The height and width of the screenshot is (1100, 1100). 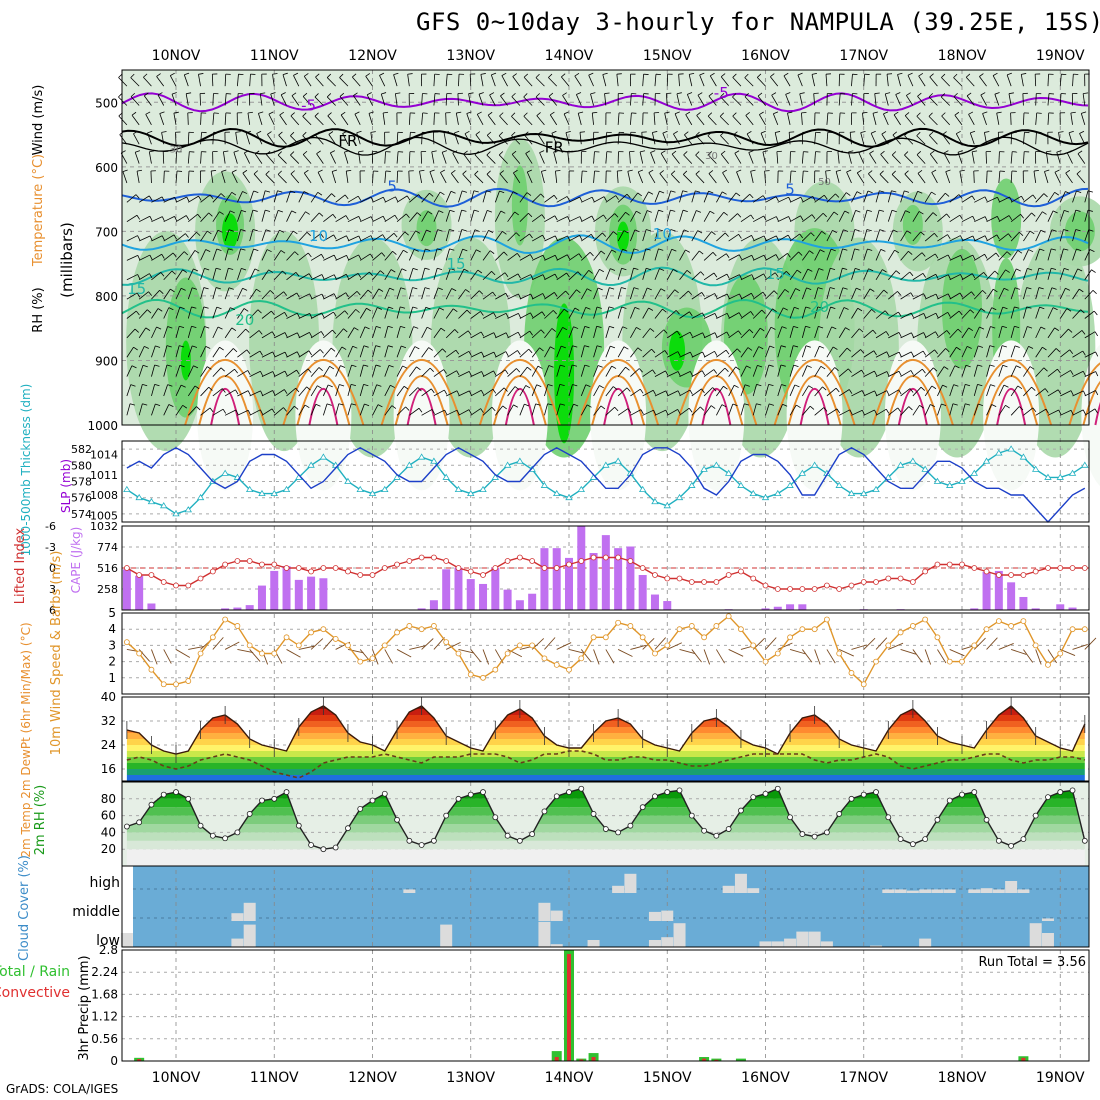 What do you see at coordinates (104, 455) in the screenshot?
I see `slp-tick-label: 1014` at bounding box center [104, 455].